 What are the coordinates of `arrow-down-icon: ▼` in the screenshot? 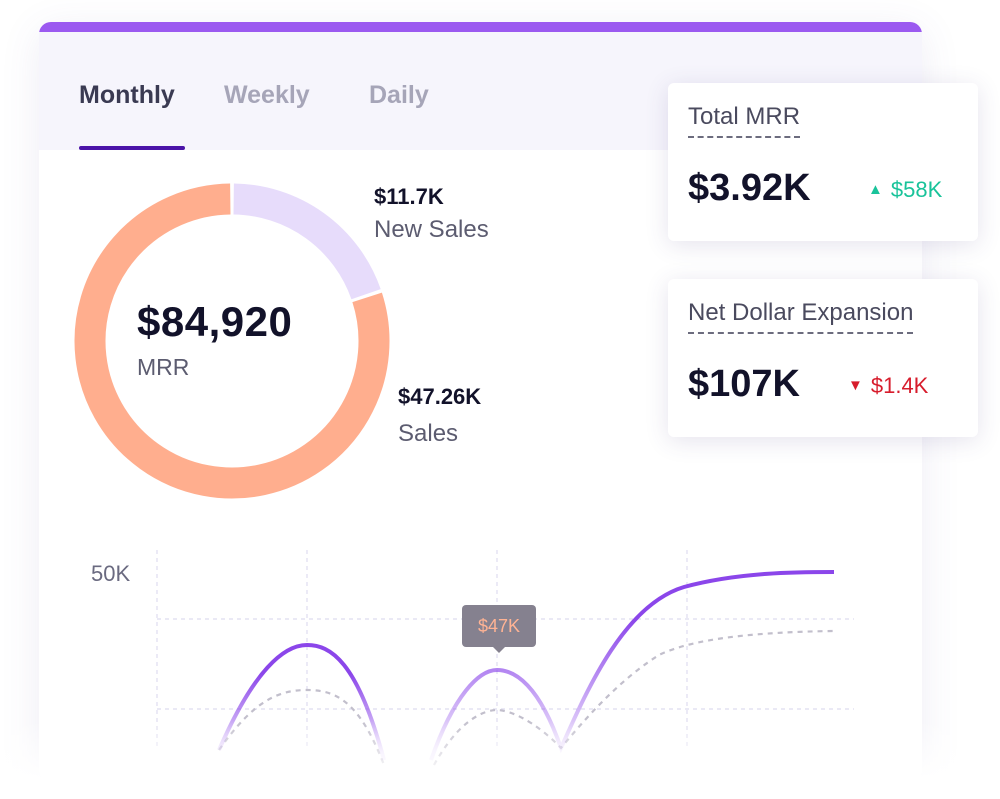 It's located at (855, 385).